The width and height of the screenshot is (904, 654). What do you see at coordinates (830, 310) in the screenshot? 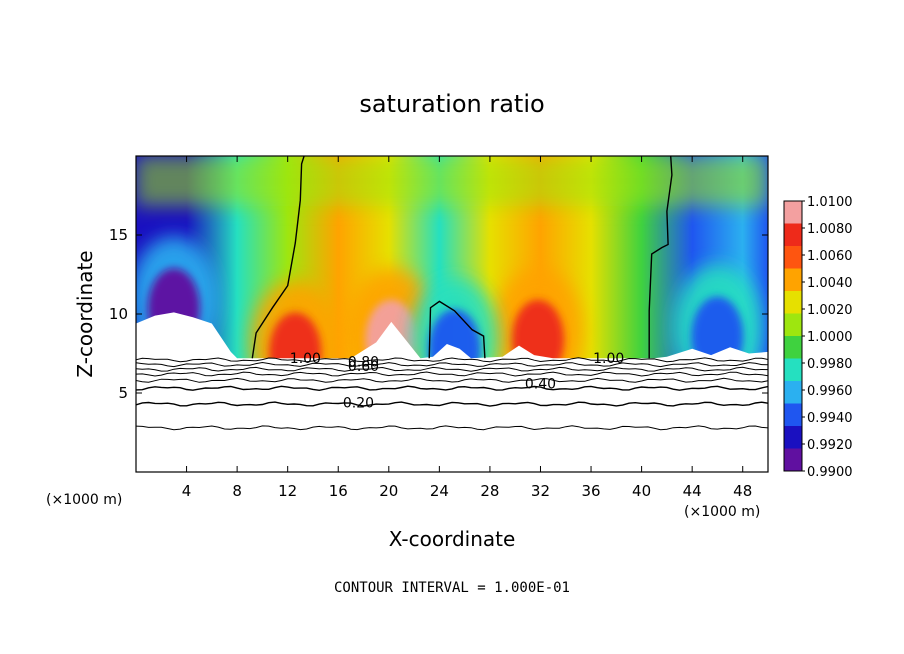
I see `colorbar-label: 1.0020` at bounding box center [830, 310].